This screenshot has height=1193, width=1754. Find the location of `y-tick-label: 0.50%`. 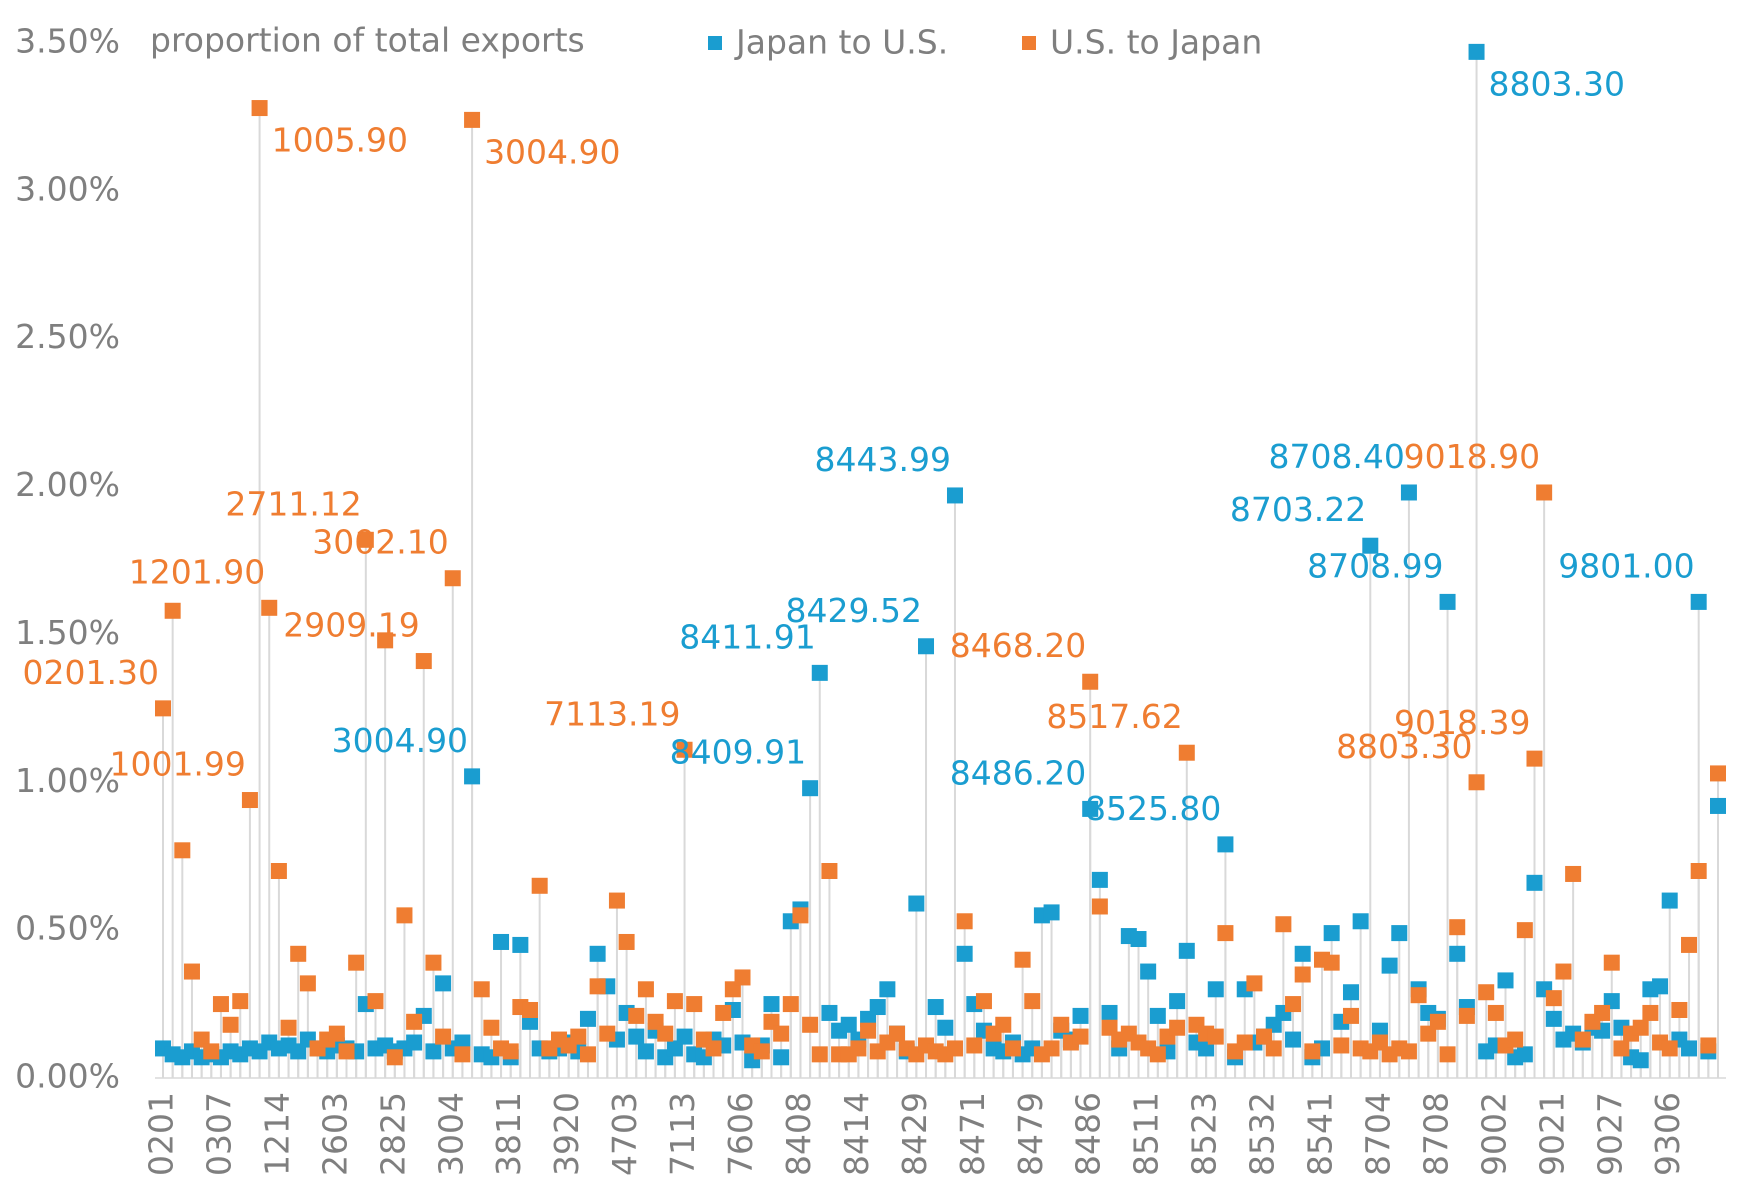

y-tick-label: 0.50% is located at coordinates (67, 928).